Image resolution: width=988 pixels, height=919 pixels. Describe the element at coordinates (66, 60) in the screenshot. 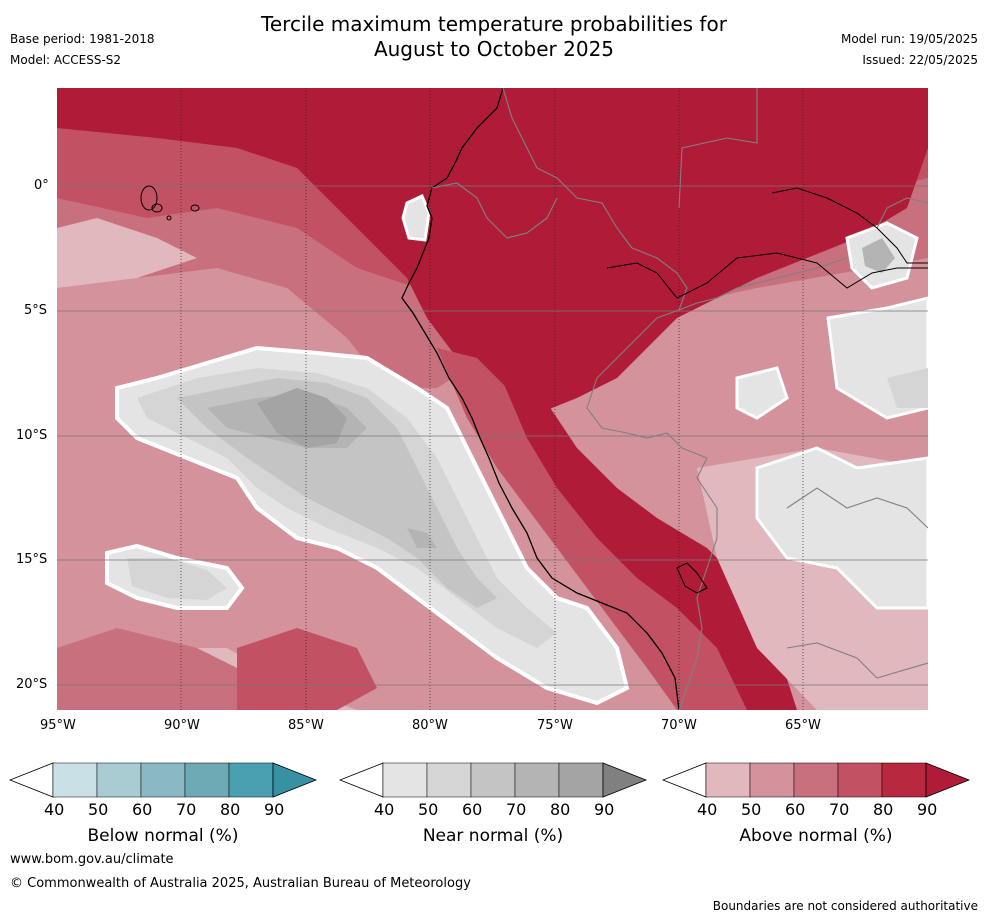

I see `model-name: Model: ACCESS-S2` at that location.